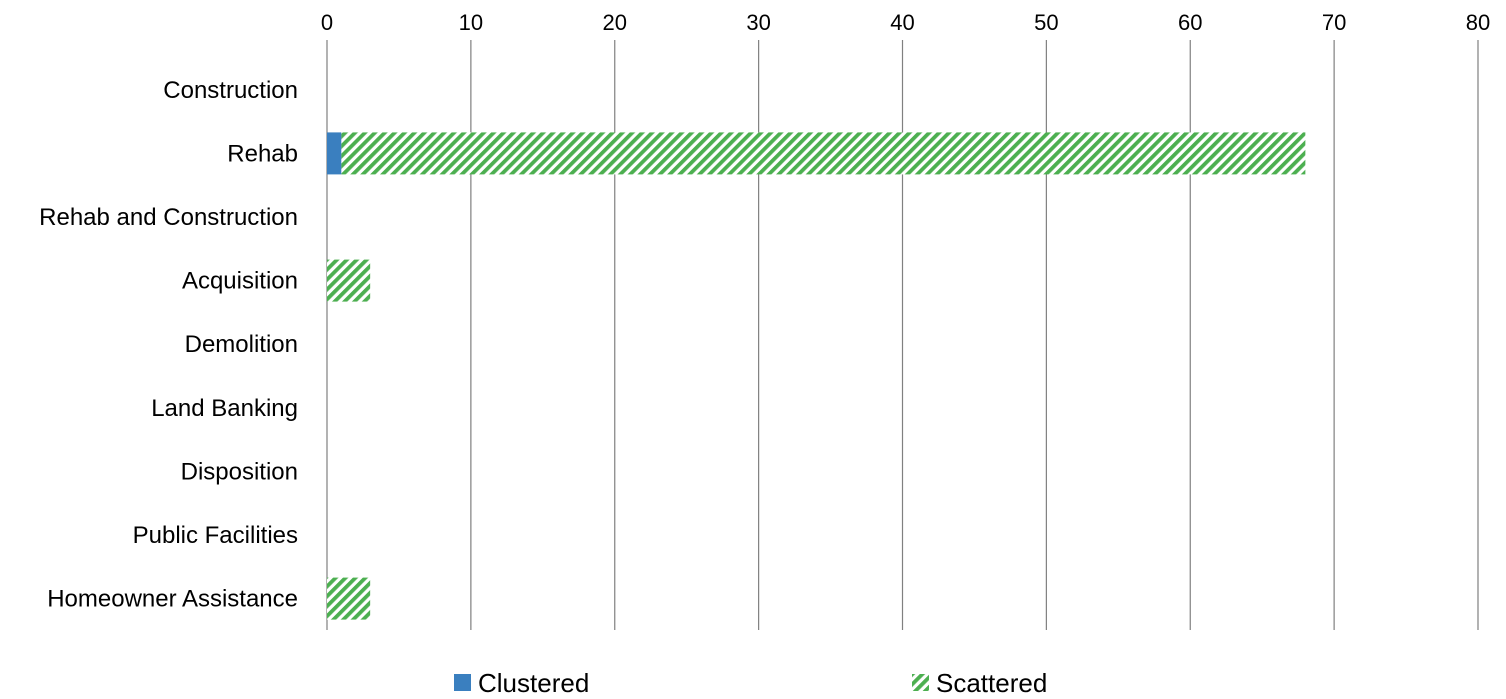 The height and width of the screenshot is (699, 1506). What do you see at coordinates (168, 217) in the screenshot?
I see `category-label: Rehab and Construction` at bounding box center [168, 217].